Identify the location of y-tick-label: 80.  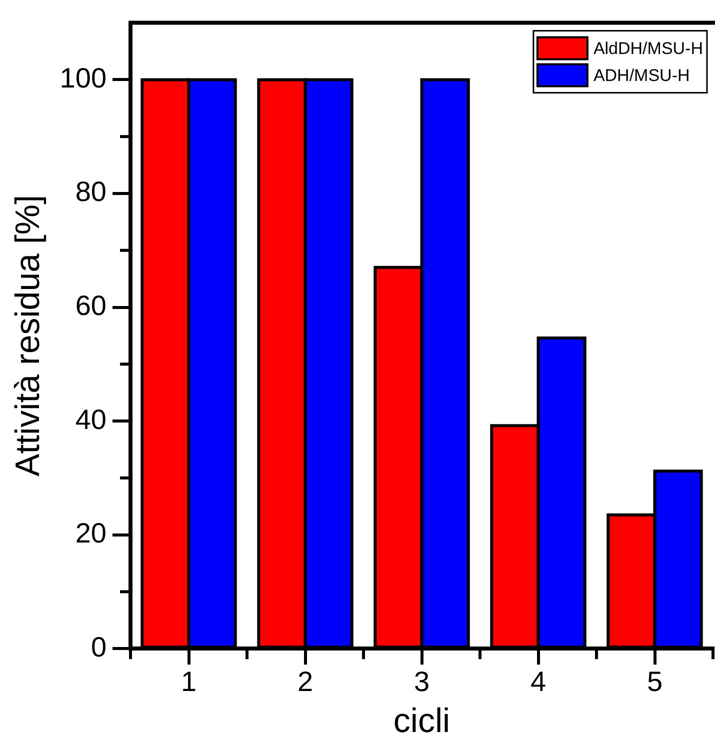
(91, 192).